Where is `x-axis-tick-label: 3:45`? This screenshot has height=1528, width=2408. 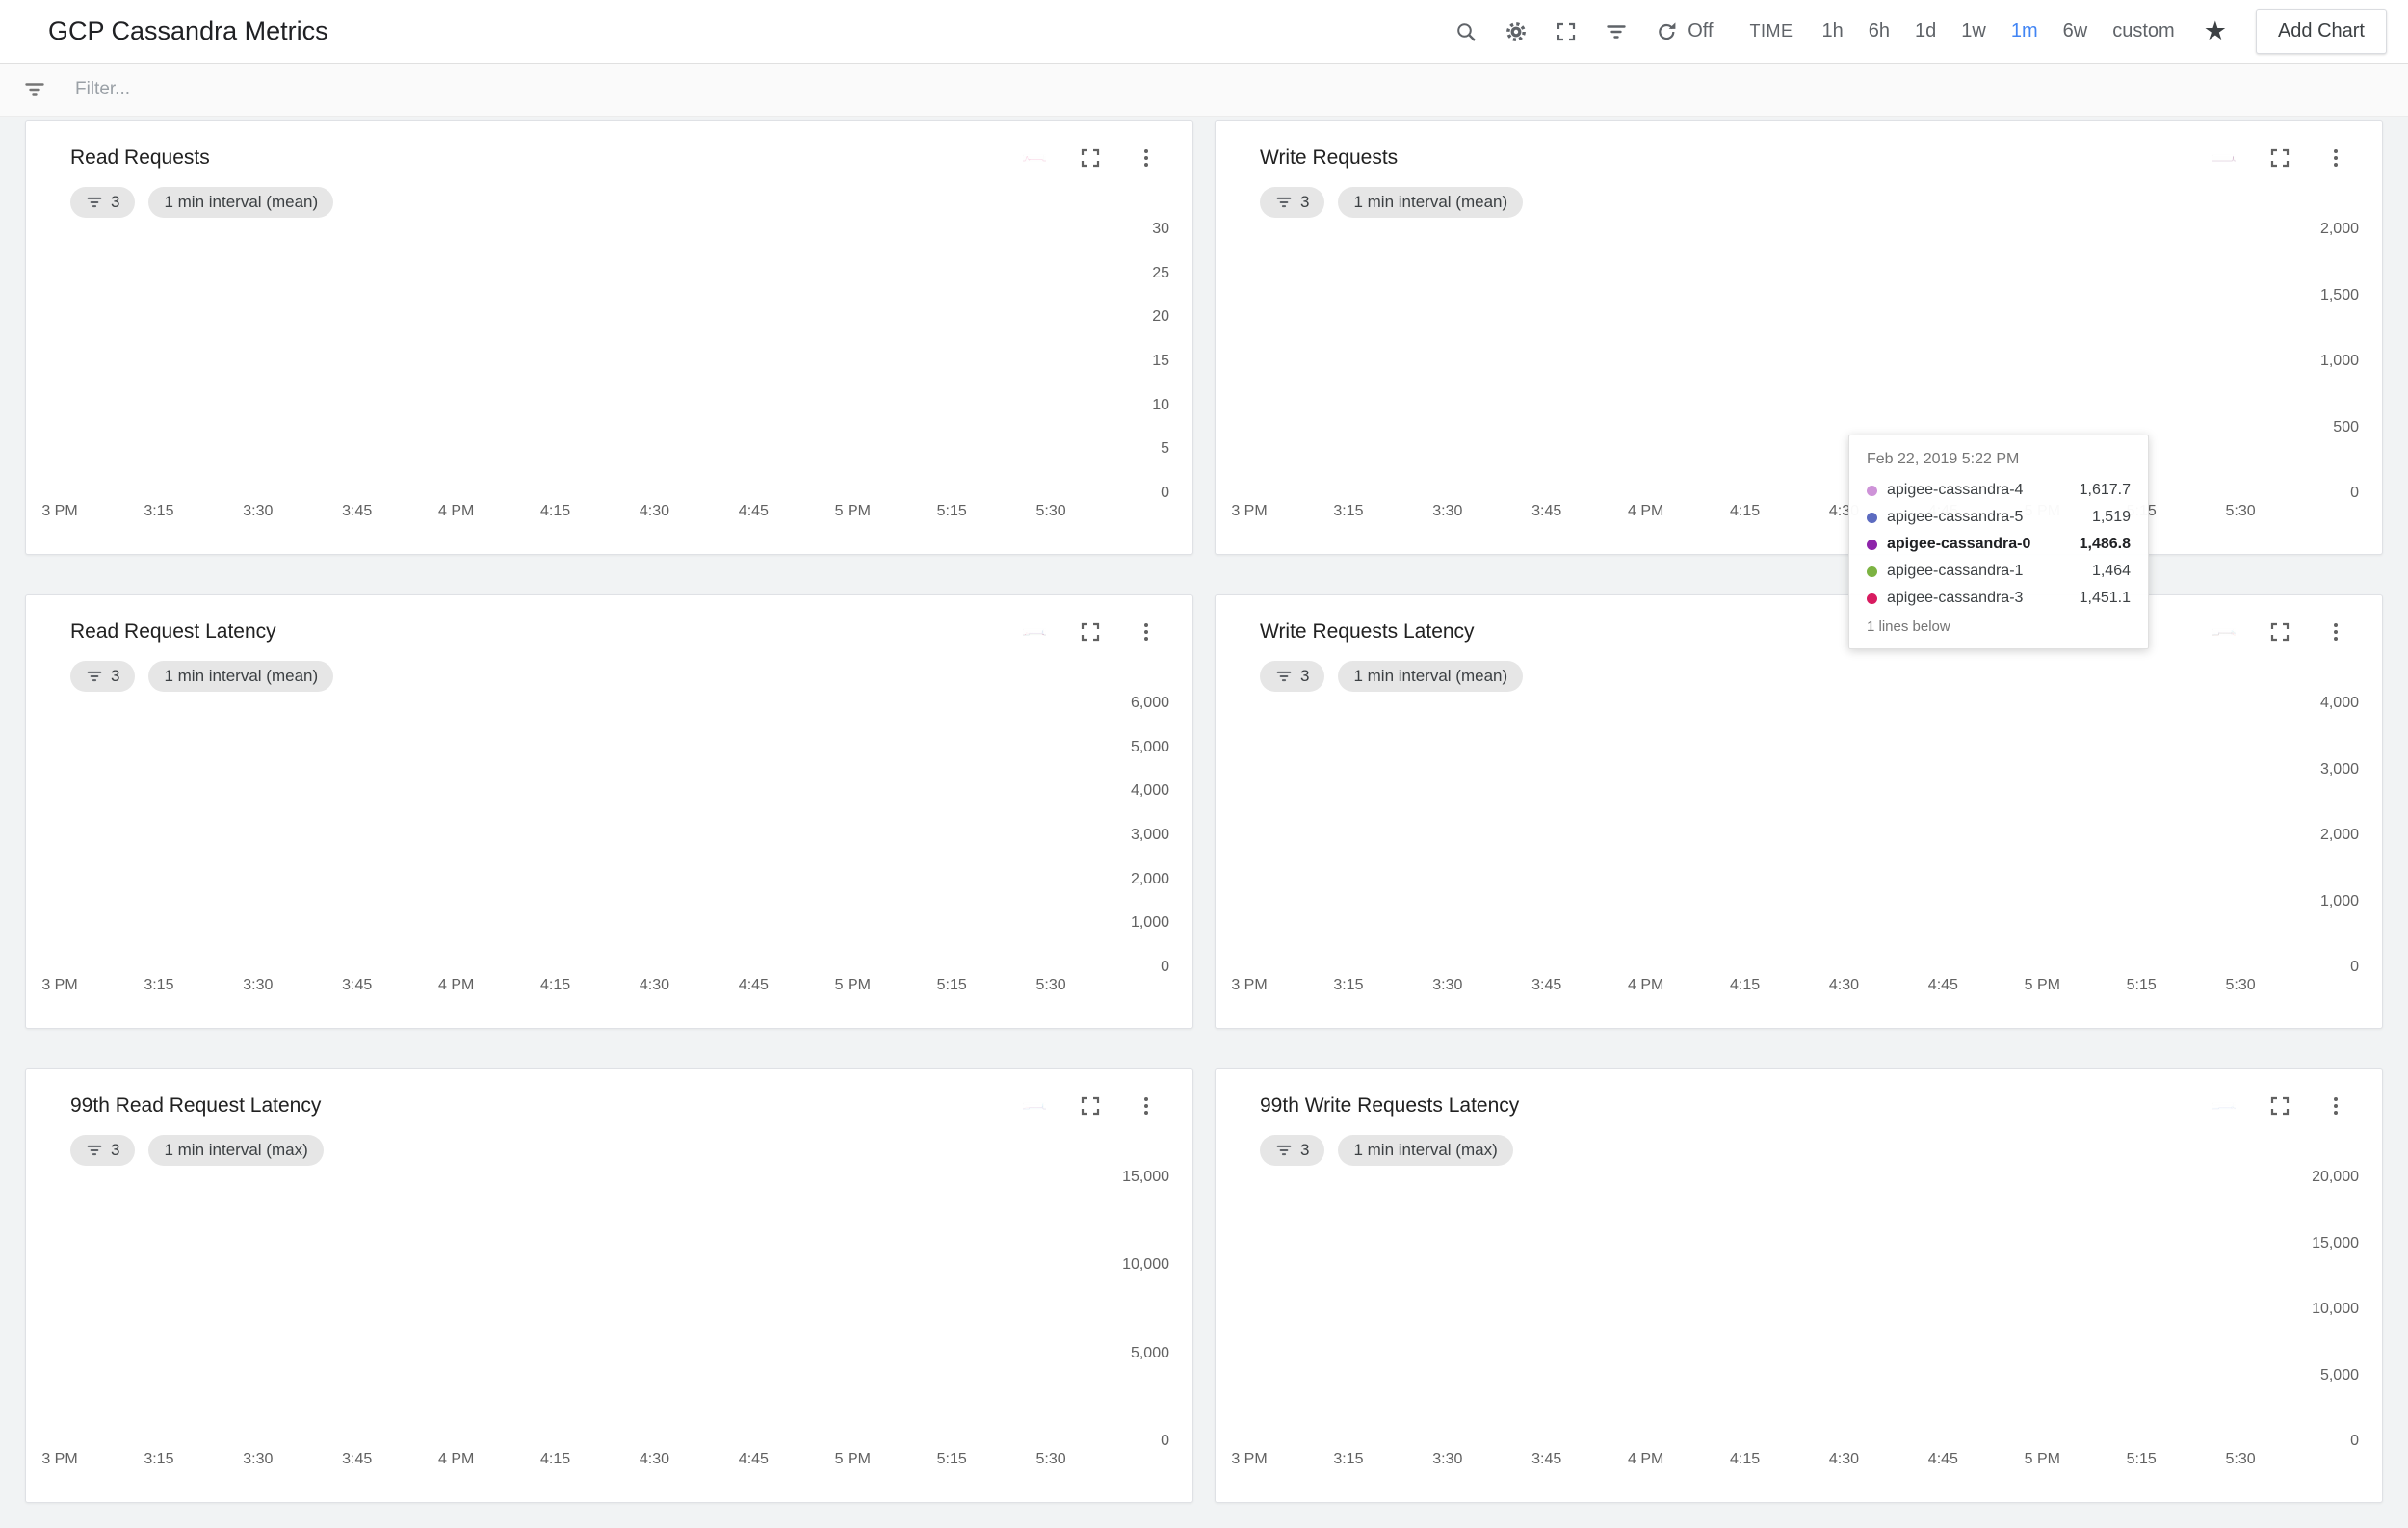
x-axis-tick-label: 3:45 is located at coordinates (357, 985).